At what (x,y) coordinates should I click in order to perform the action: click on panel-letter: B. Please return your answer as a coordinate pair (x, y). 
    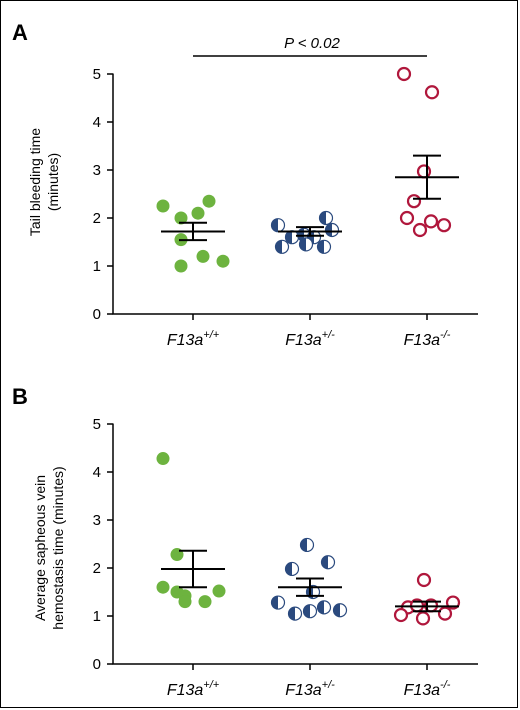
    Looking at the image, I should click on (20, 396).